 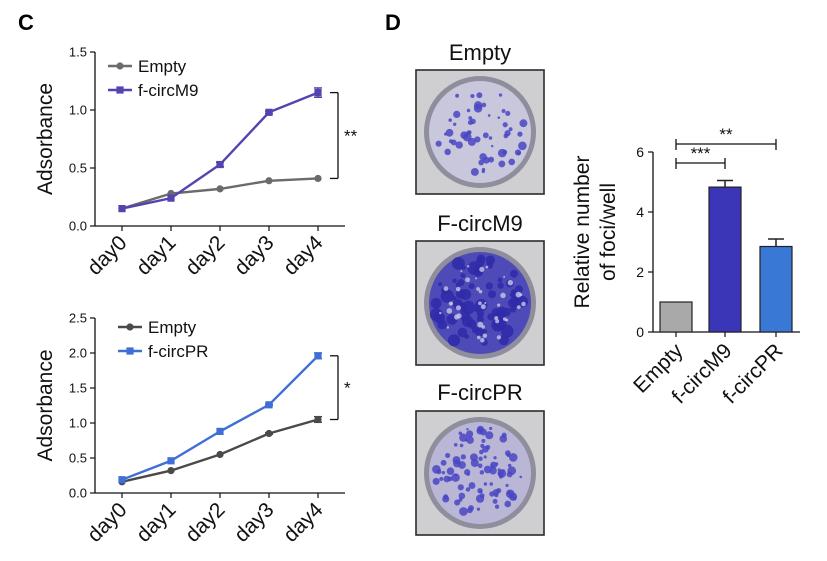 What do you see at coordinates (120, 90) in the screenshot?
I see `legend-marker` at bounding box center [120, 90].